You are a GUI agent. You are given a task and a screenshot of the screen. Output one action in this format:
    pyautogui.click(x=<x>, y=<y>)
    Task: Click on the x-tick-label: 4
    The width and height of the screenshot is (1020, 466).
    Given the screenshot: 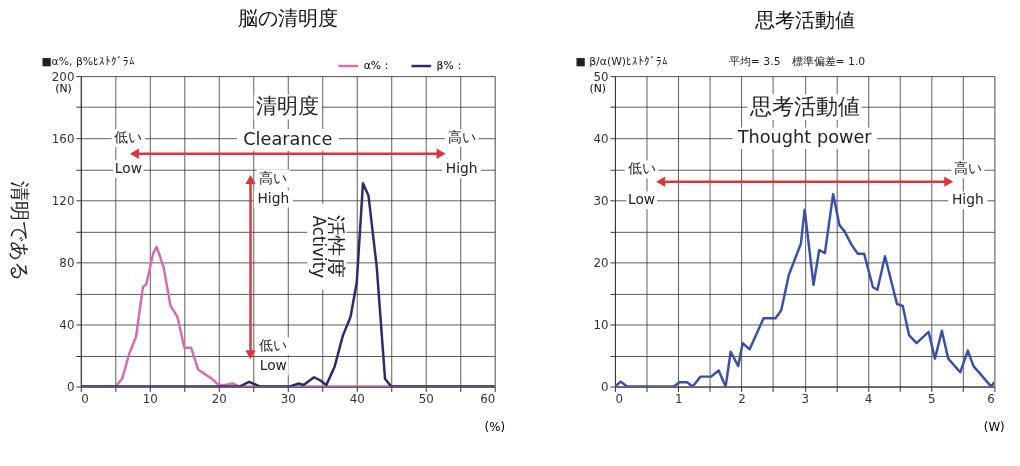 What is the action you would take?
    pyautogui.click(x=868, y=398)
    